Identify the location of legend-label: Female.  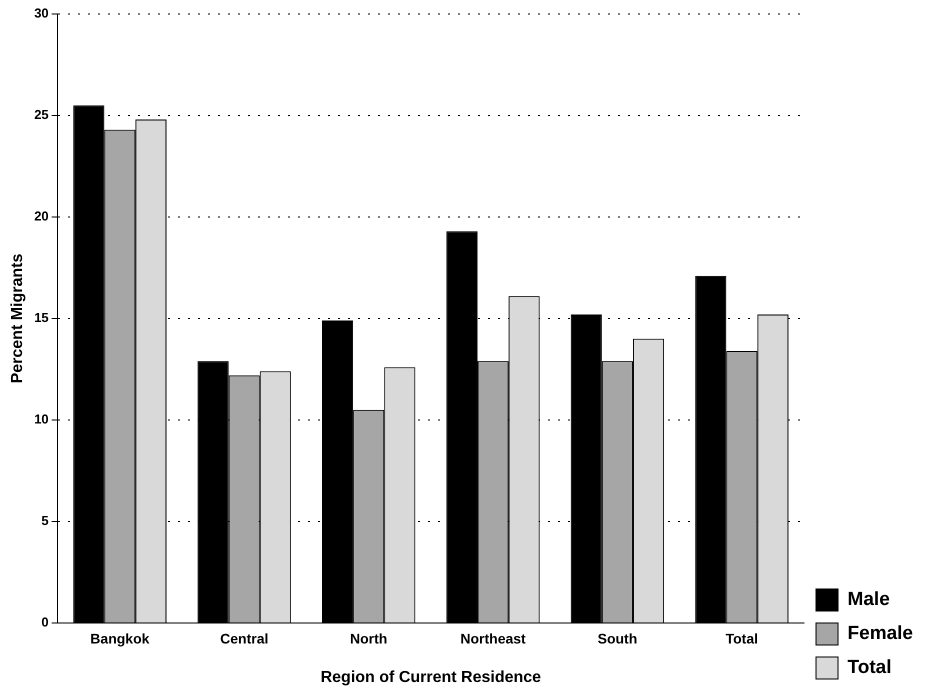
(881, 633).